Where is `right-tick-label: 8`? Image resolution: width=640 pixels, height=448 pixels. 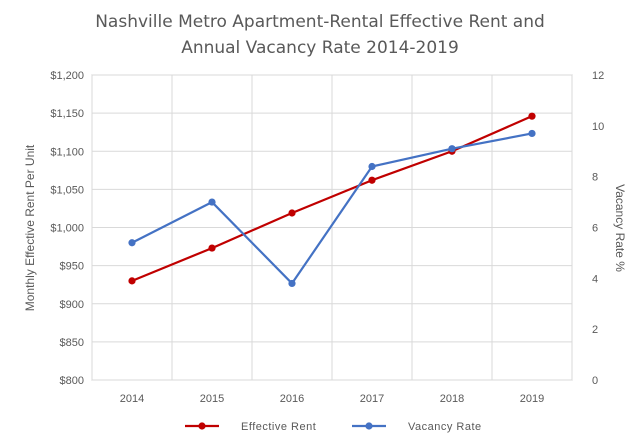
right-tick-label: 8 is located at coordinates (595, 178).